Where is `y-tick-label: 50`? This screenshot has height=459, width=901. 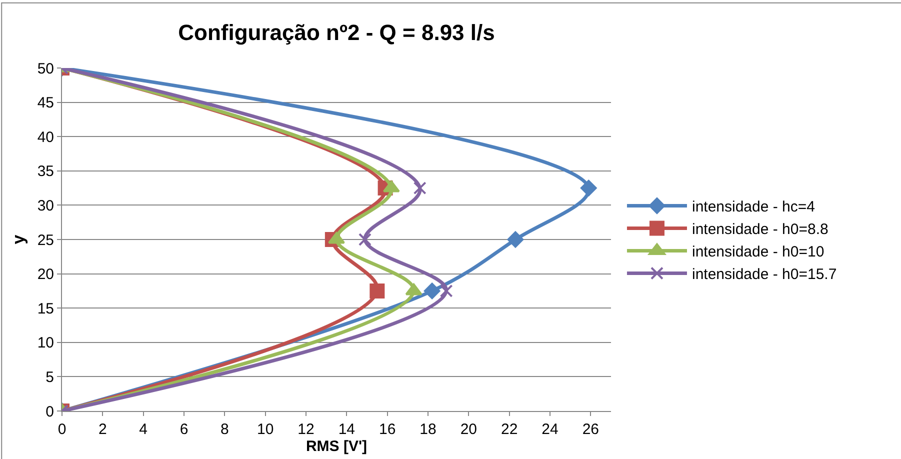
y-tick-label: 50 is located at coordinates (45, 69).